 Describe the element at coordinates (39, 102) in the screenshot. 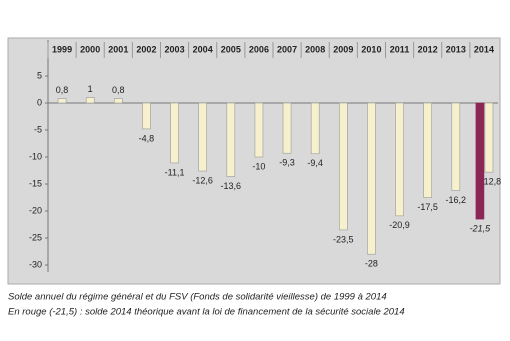

I see `y-tick-label: 0` at that location.